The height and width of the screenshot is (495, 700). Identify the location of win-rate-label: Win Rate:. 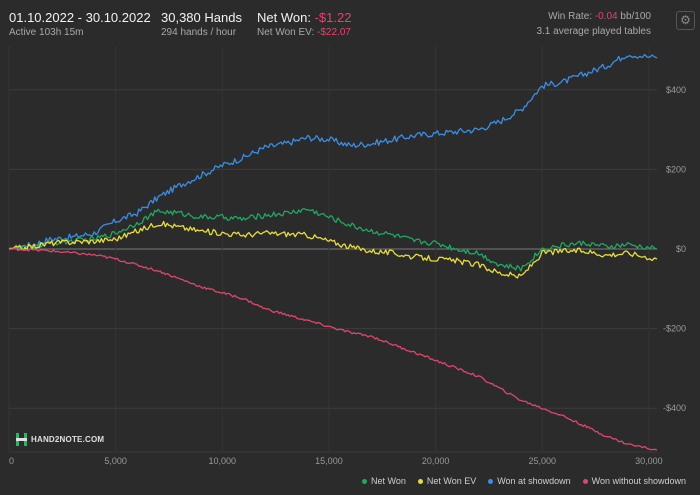
(571, 16).